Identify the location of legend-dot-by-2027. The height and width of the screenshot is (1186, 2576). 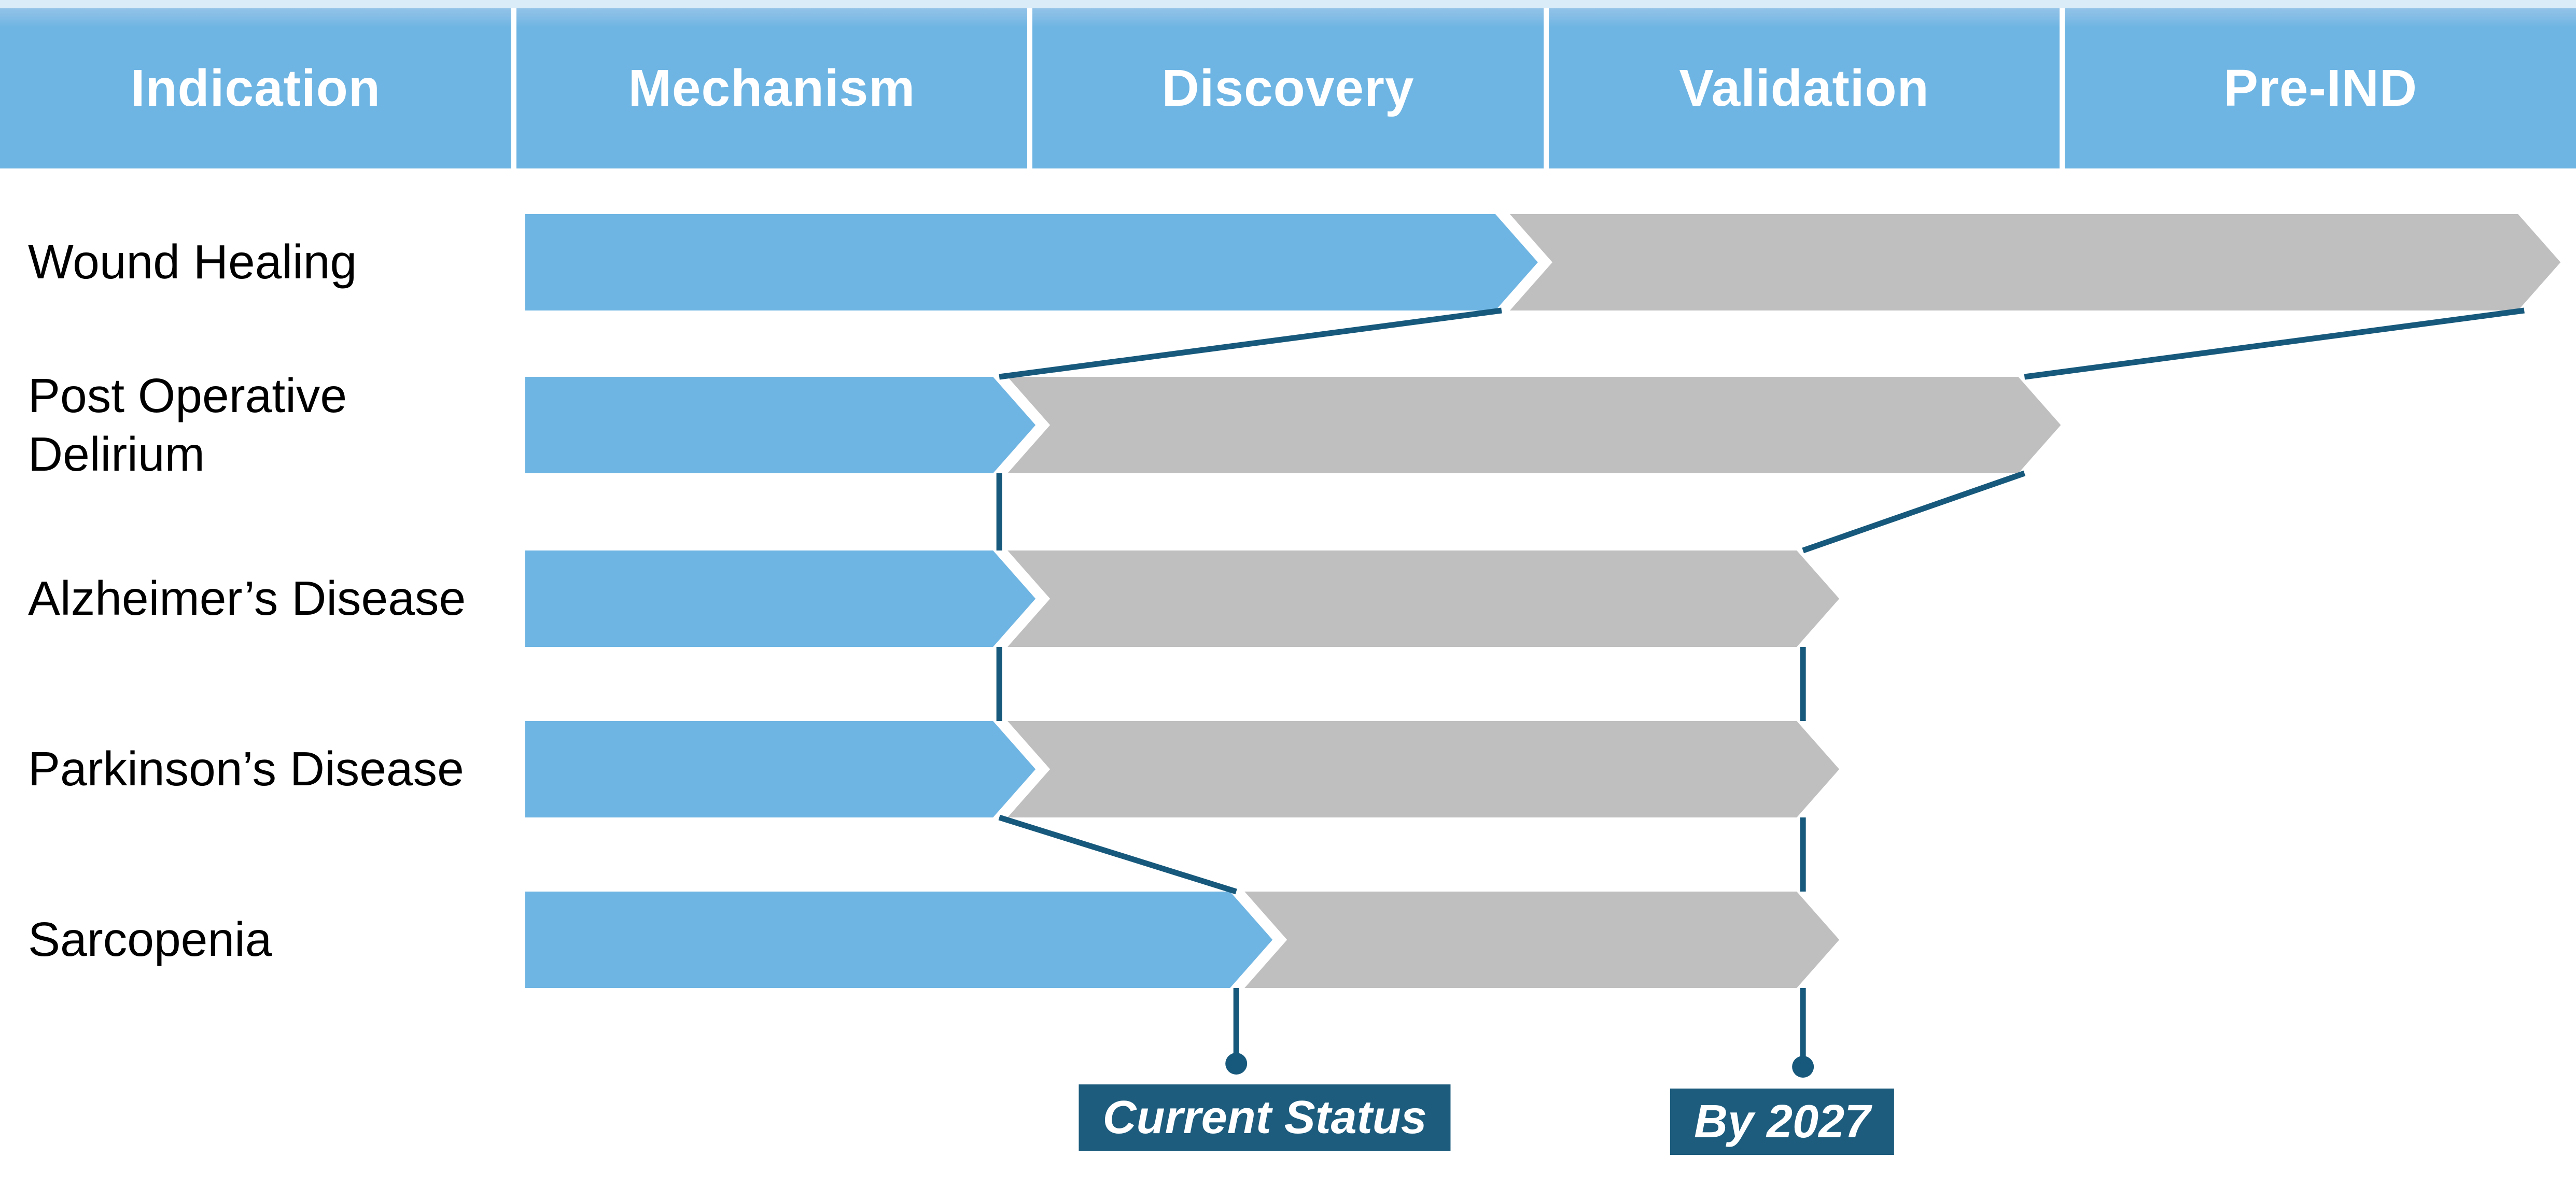
(1803, 1067).